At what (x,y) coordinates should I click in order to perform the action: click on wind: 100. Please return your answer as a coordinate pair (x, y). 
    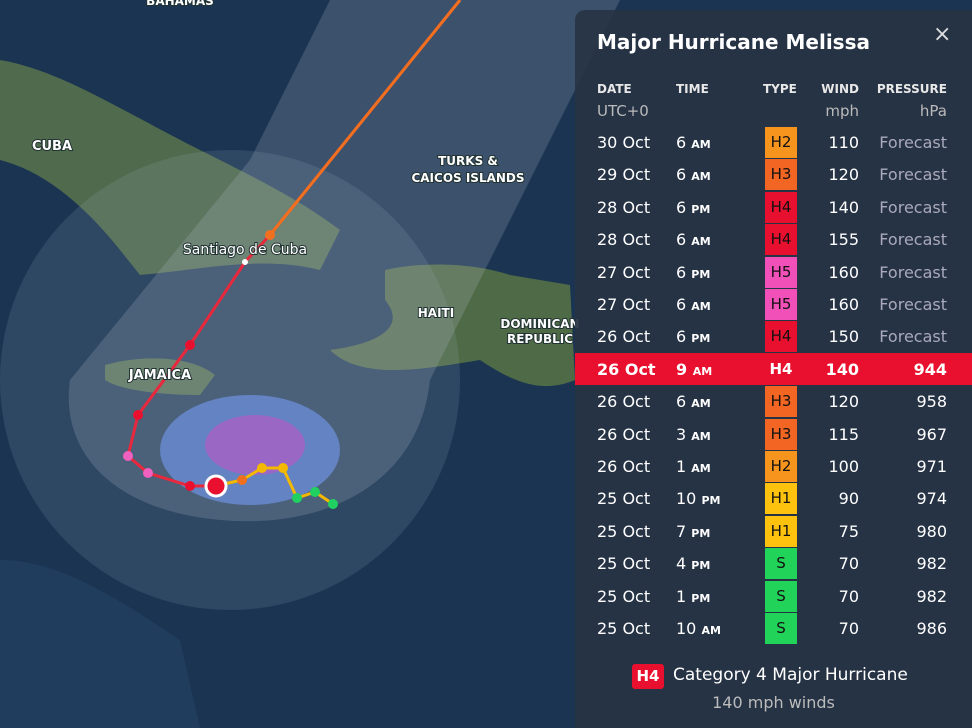
    Looking at the image, I should click on (843, 466).